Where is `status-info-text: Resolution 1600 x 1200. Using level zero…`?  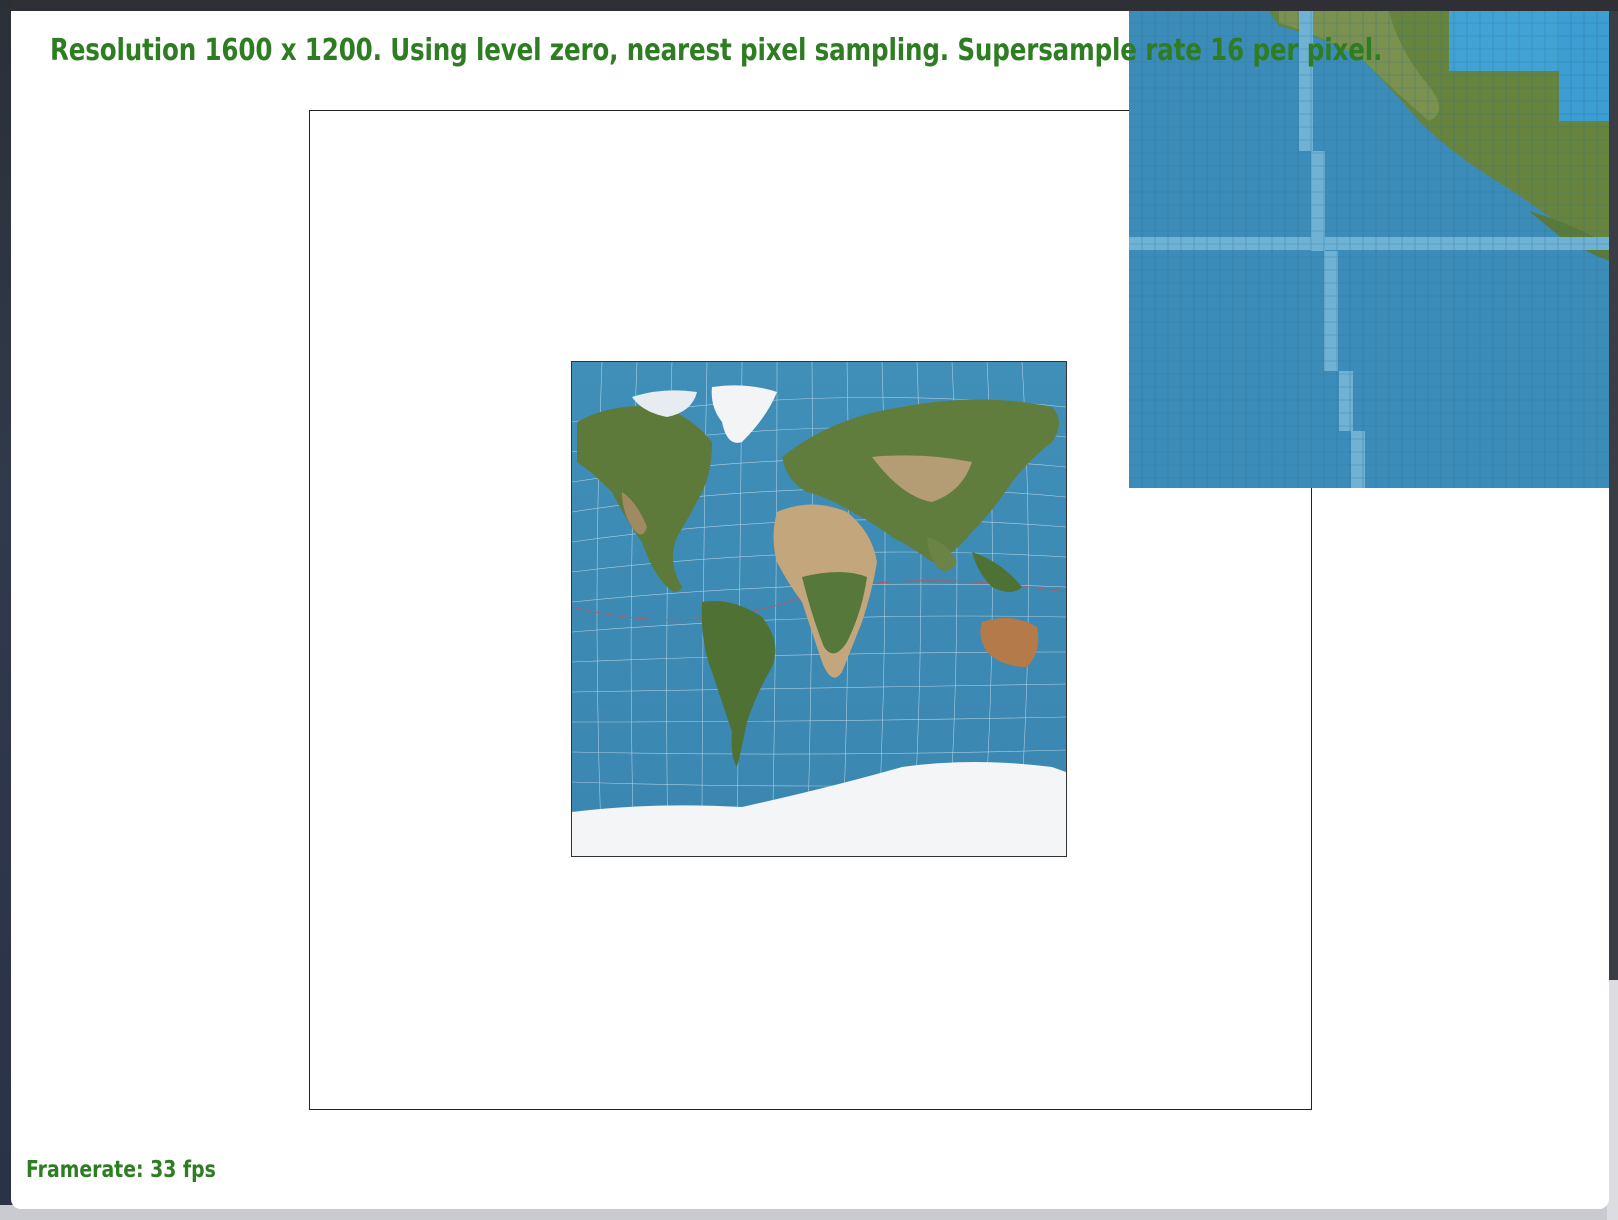 status-info-text: Resolution 1600 x 1200. Using level zero… is located at coordinates (716, 50).